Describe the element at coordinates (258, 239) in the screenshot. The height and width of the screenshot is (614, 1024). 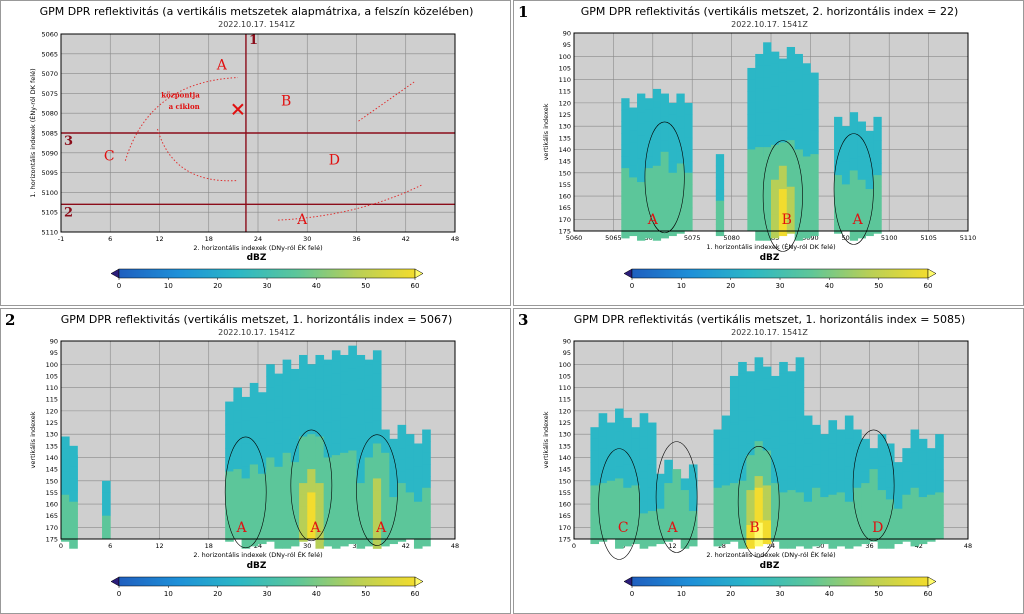
I see `x-tick-label: 24` at that location.